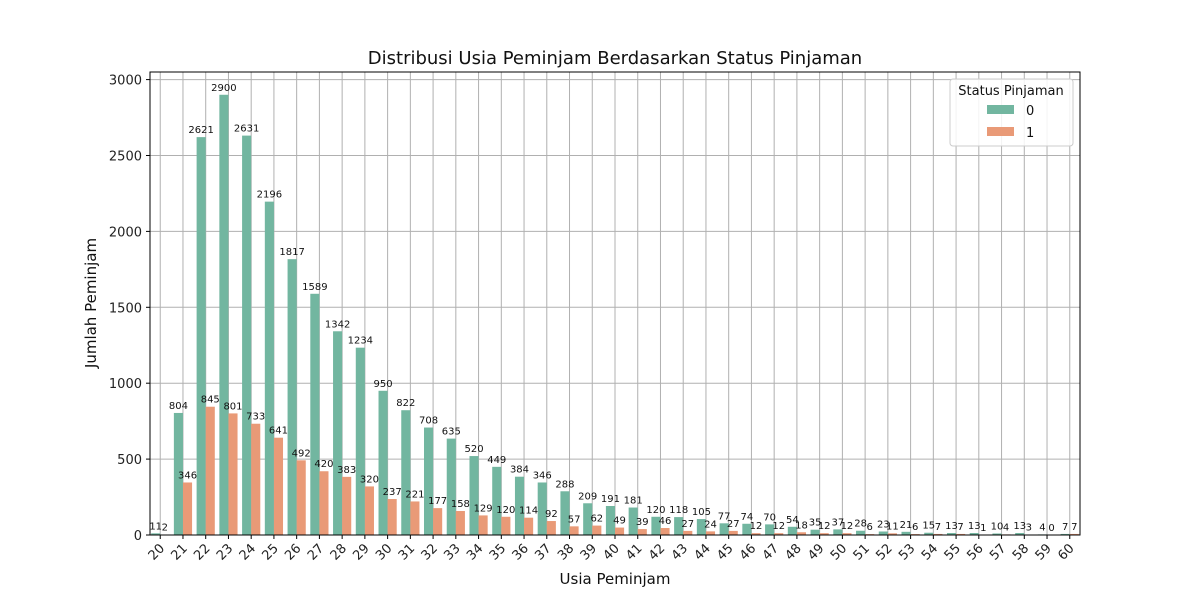 This screenshot has width=1200, height=600. What do you see at coordinates (496, 460) in the screenshot?
I see `bar-label-series-0-35: 449` at bounding box center [496, 460].